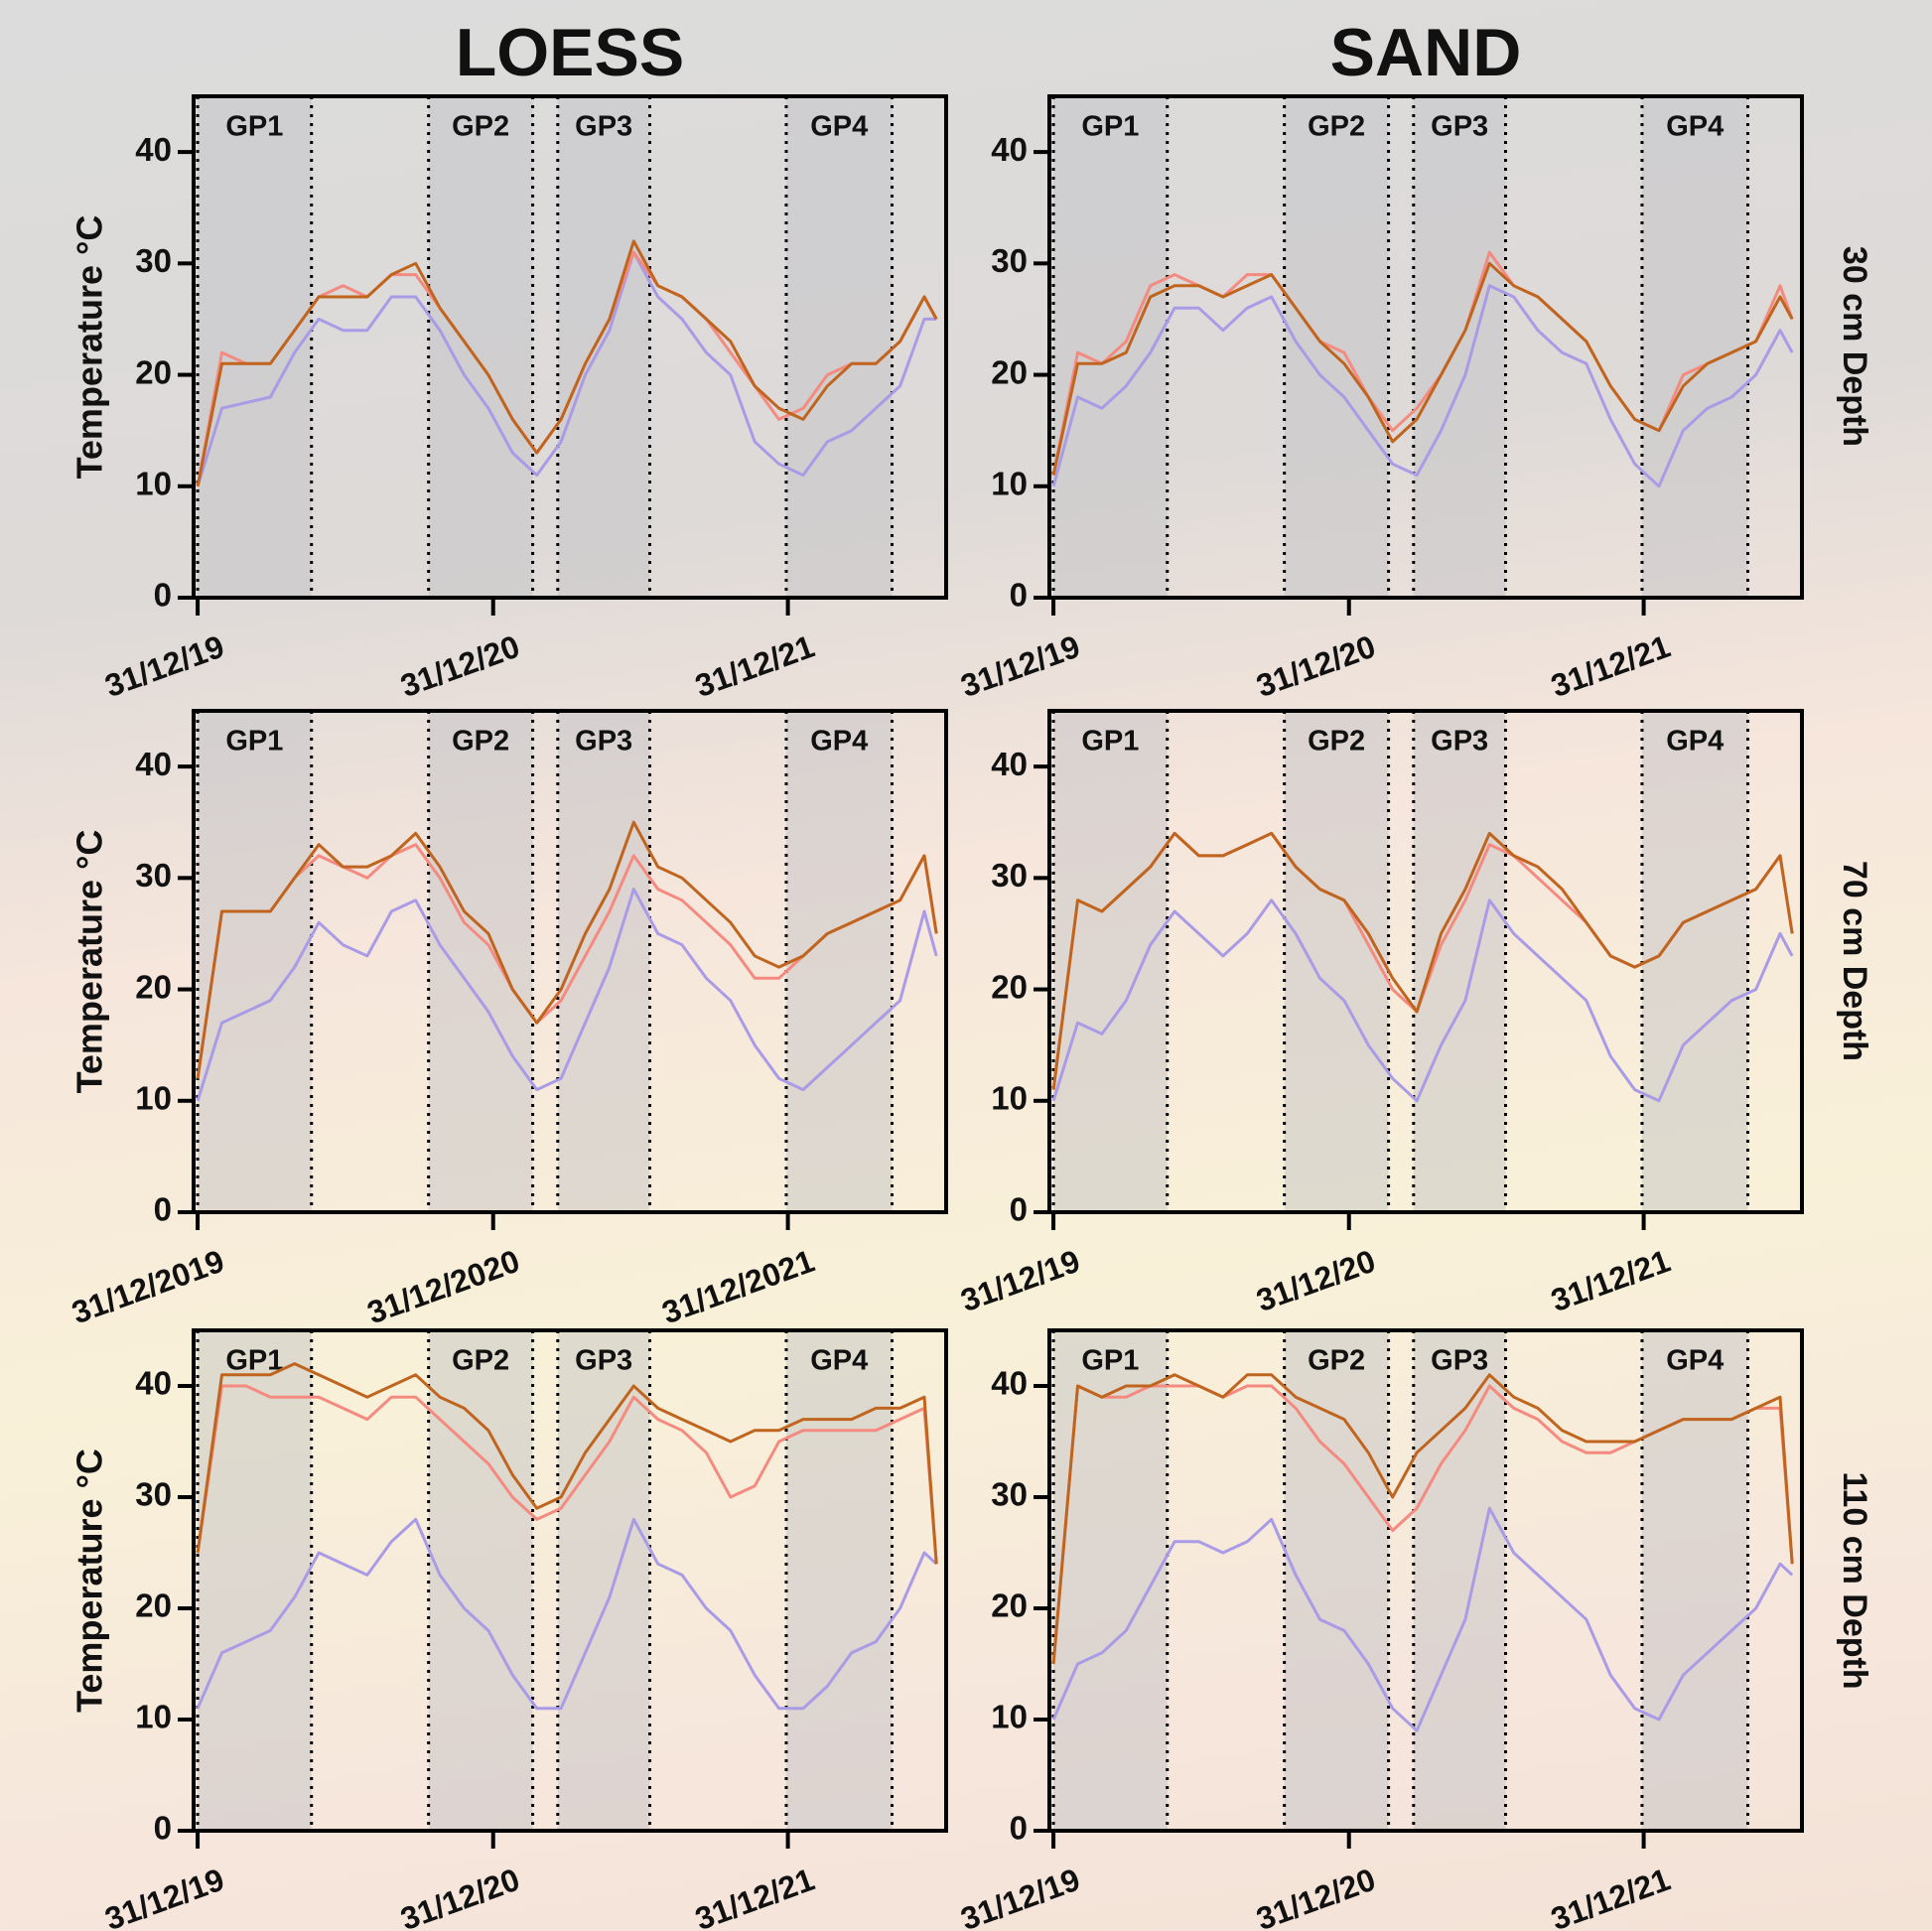 Image resolution: width=1932 pixels, height=1931 pixels. I want to click on row-label: 30 cm Depth, so click(1855, 346).